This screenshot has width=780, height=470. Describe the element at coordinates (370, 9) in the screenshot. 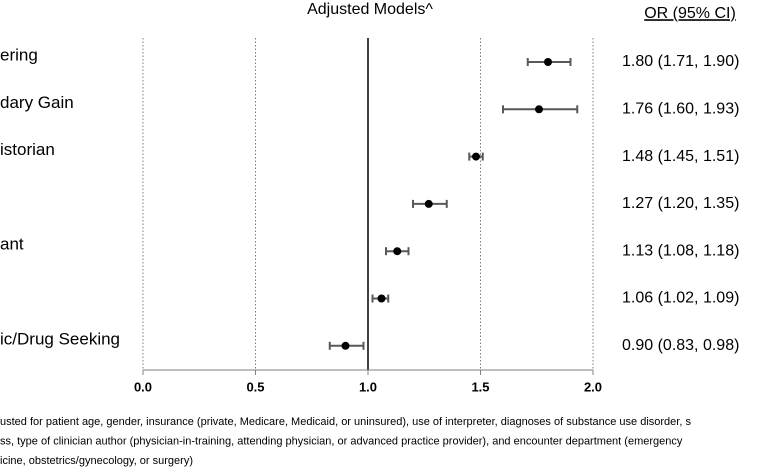

I see `chart-title: Adjusted Models^` at that location.